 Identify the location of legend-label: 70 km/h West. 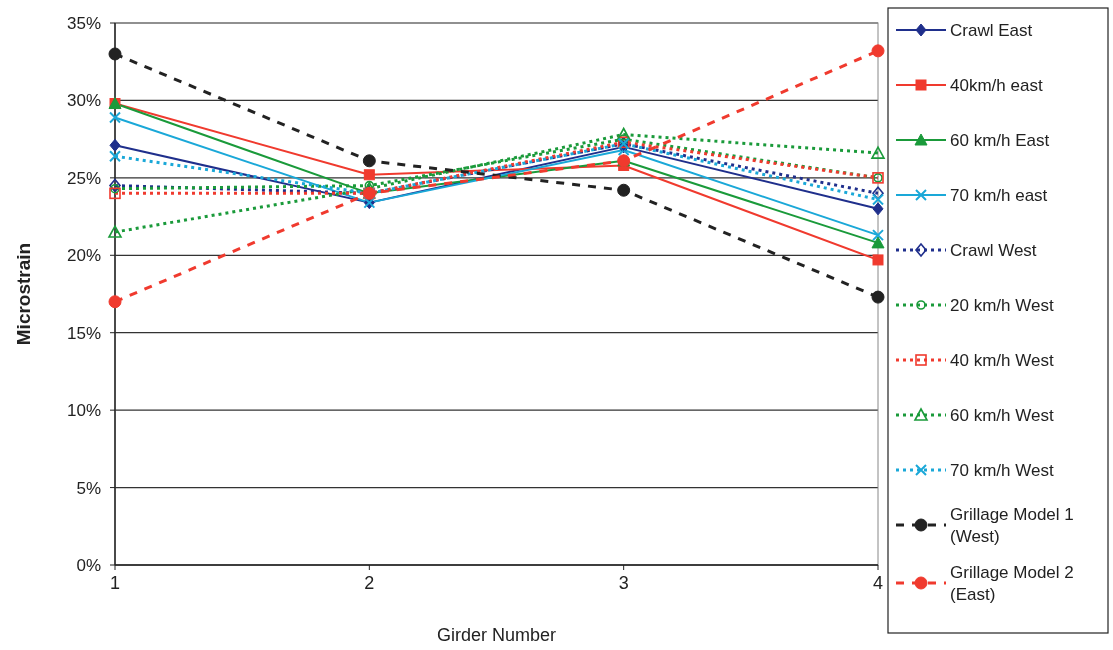
(1002, 470).